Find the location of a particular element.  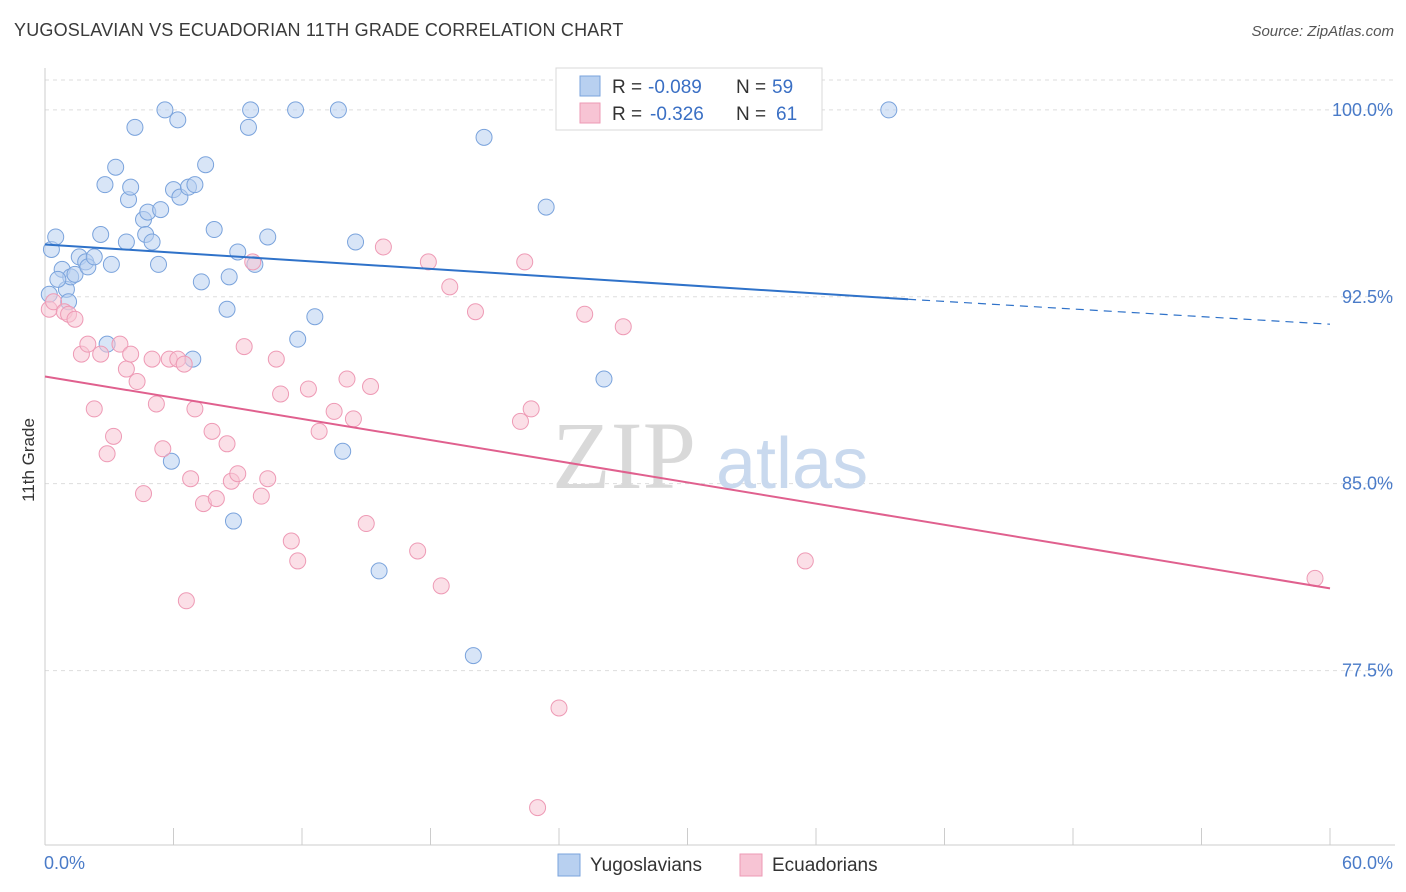

watermark: ZIP atlas is located at coordinates (710, 455).